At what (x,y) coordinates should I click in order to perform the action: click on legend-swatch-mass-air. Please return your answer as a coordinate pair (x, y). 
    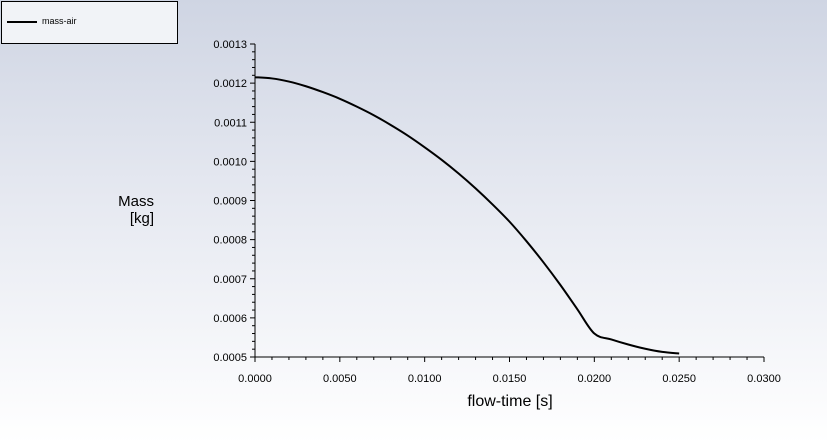
    Looking at the image, I should click on (22, 22).